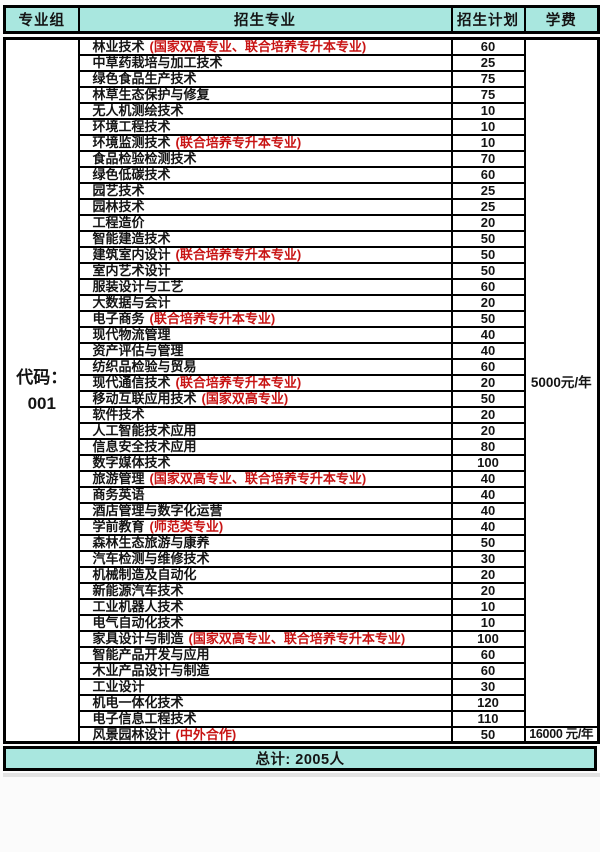 Image resolution: width=600 pixels, height=852 pixels. What do you see at coordinates (265, 718) in the screenshot?
I see `major-cell: 电子信息工程技术` at bounding box center [265, 718].